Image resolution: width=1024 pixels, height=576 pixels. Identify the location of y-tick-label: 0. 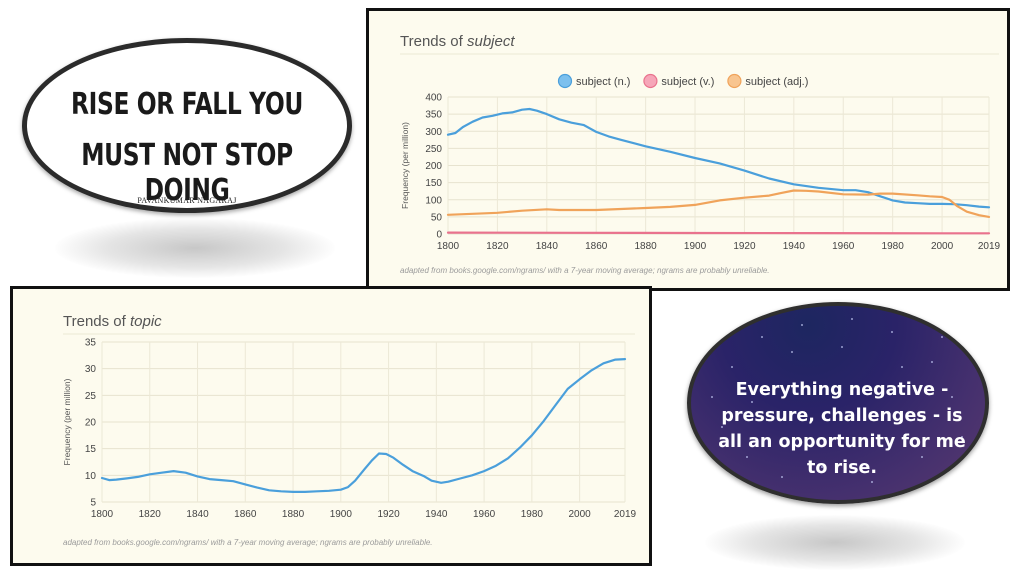
(439, 235).